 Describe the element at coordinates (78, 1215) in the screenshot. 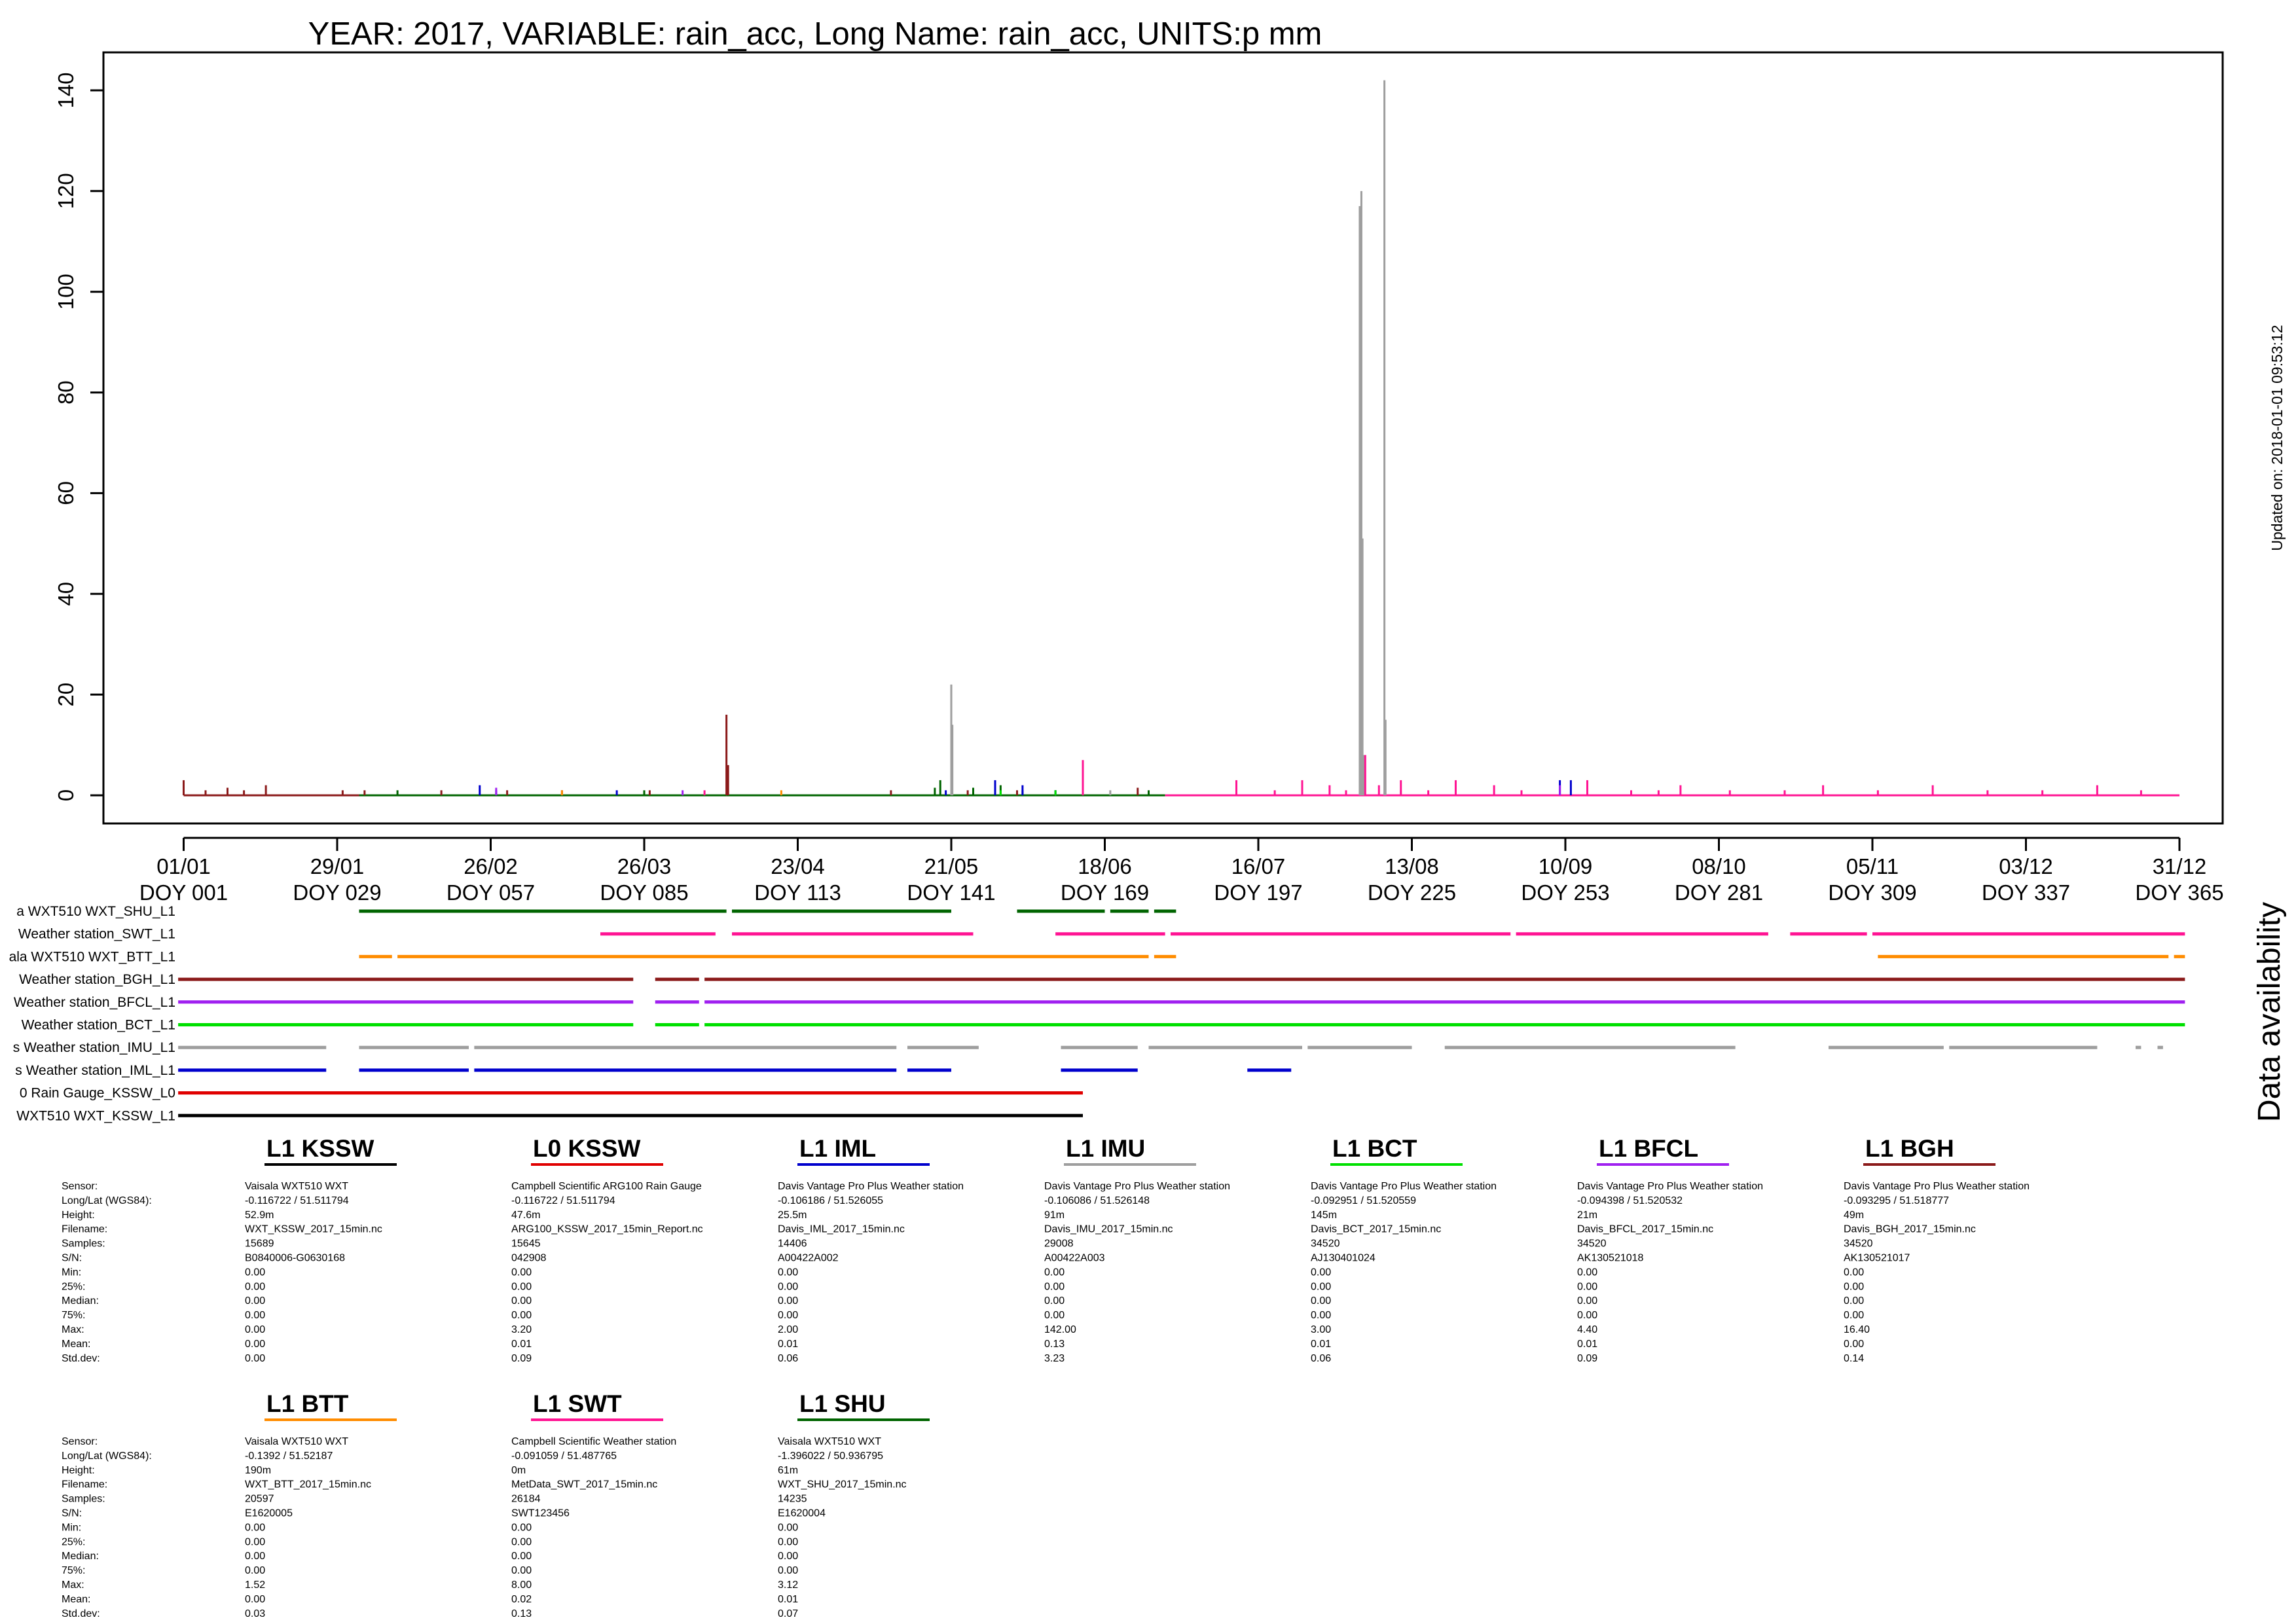

I see `stat-label: Height:` at that location.